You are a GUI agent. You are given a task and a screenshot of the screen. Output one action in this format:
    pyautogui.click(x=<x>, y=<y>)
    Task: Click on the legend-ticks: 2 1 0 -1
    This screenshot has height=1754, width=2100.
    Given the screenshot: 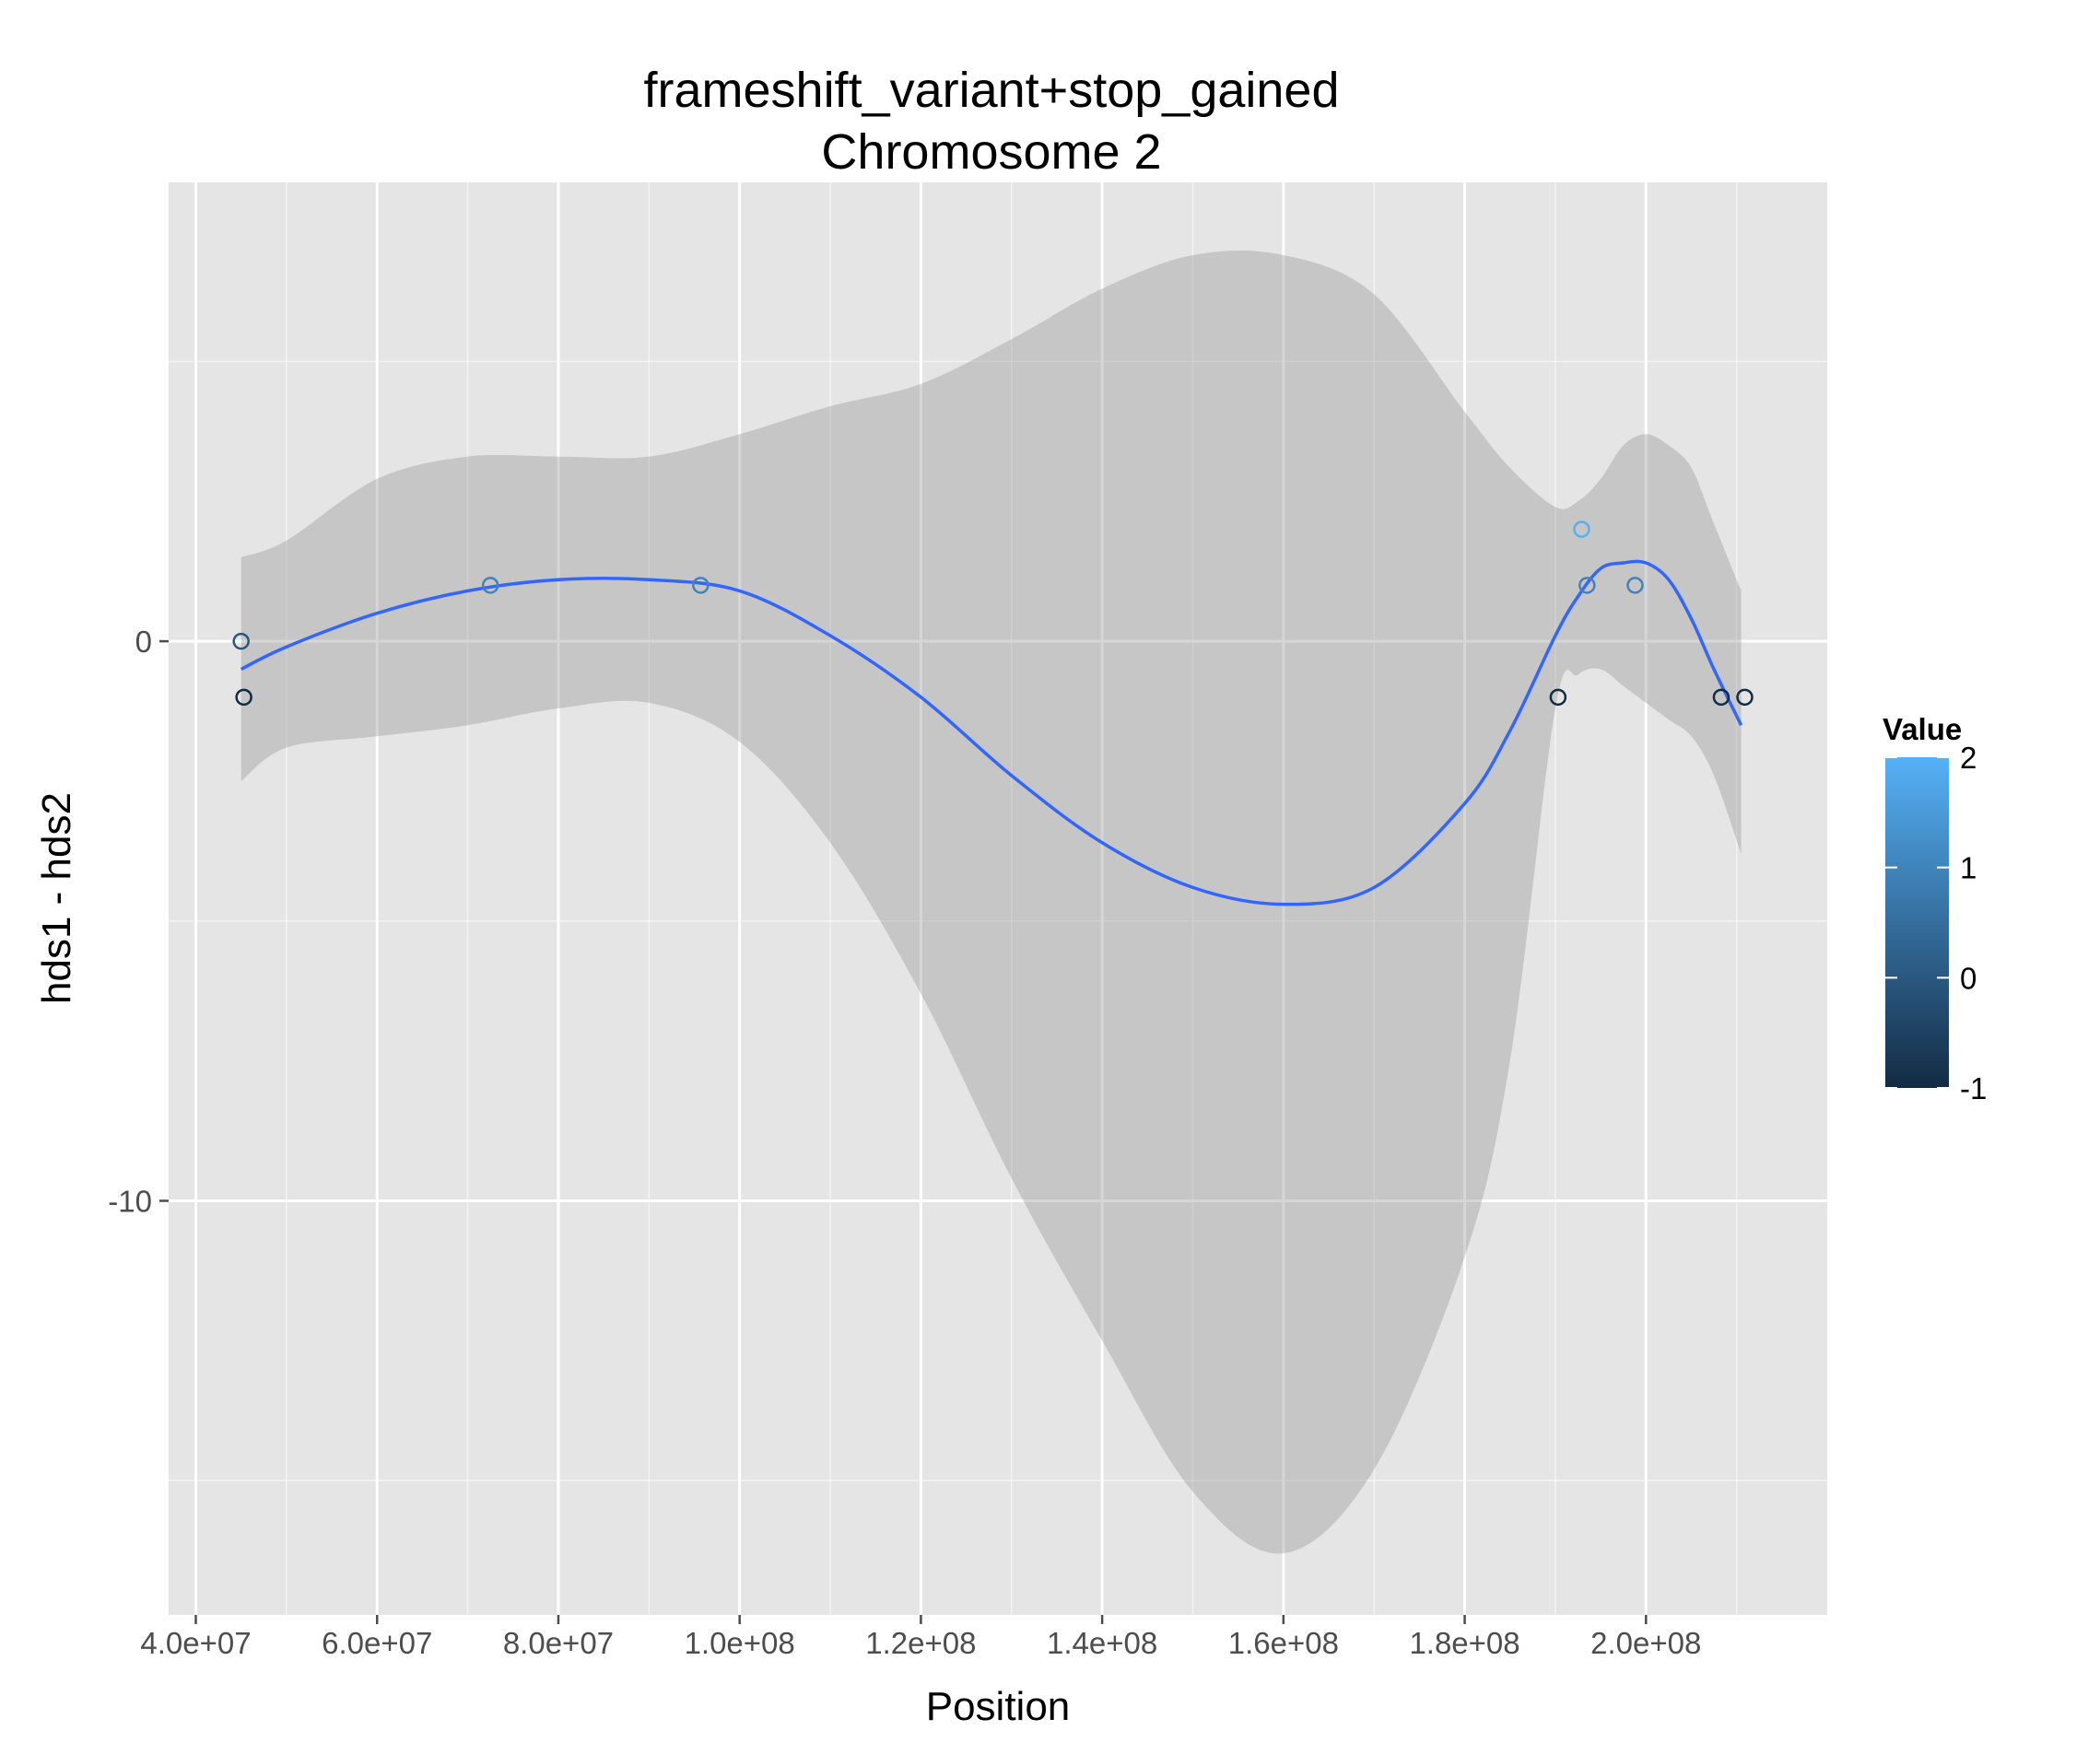 What is the action you would take?
    pyautogui.click(x=1936, y=923)
    